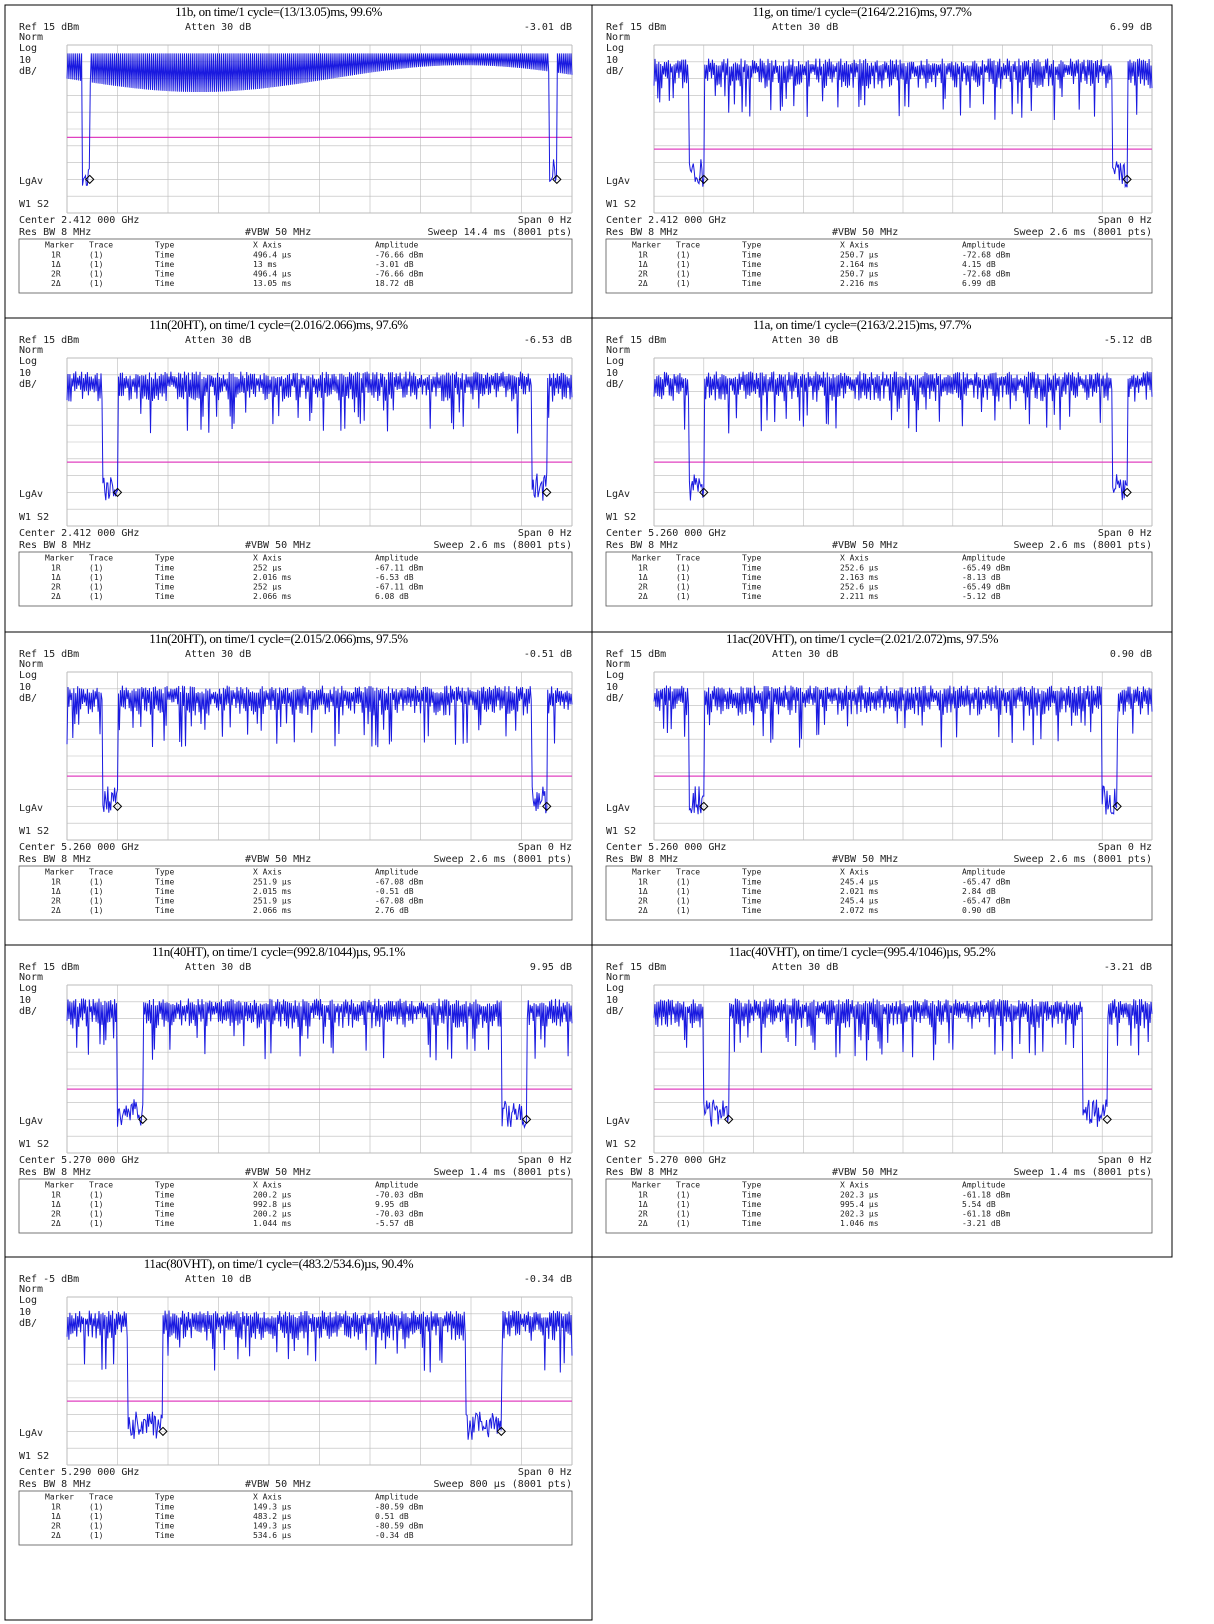 Image resolution: width=1214 pixels, height=1624 pixels. Describe the element at coordinates (272, 1516) in the screenshot. I see `marker-cell: 483.2 µs` at that location.